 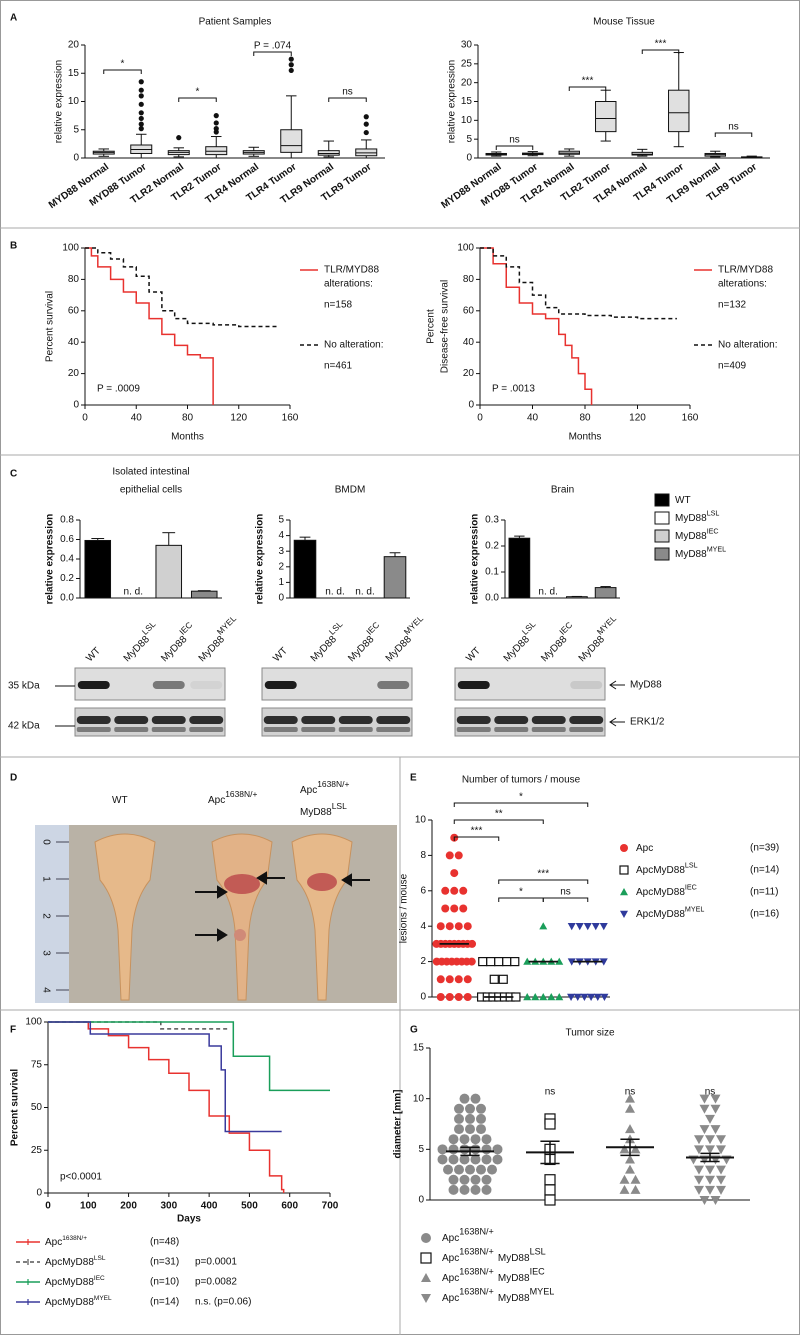 I want to click on y-tick-label: 60, so click(x=74, y=310).